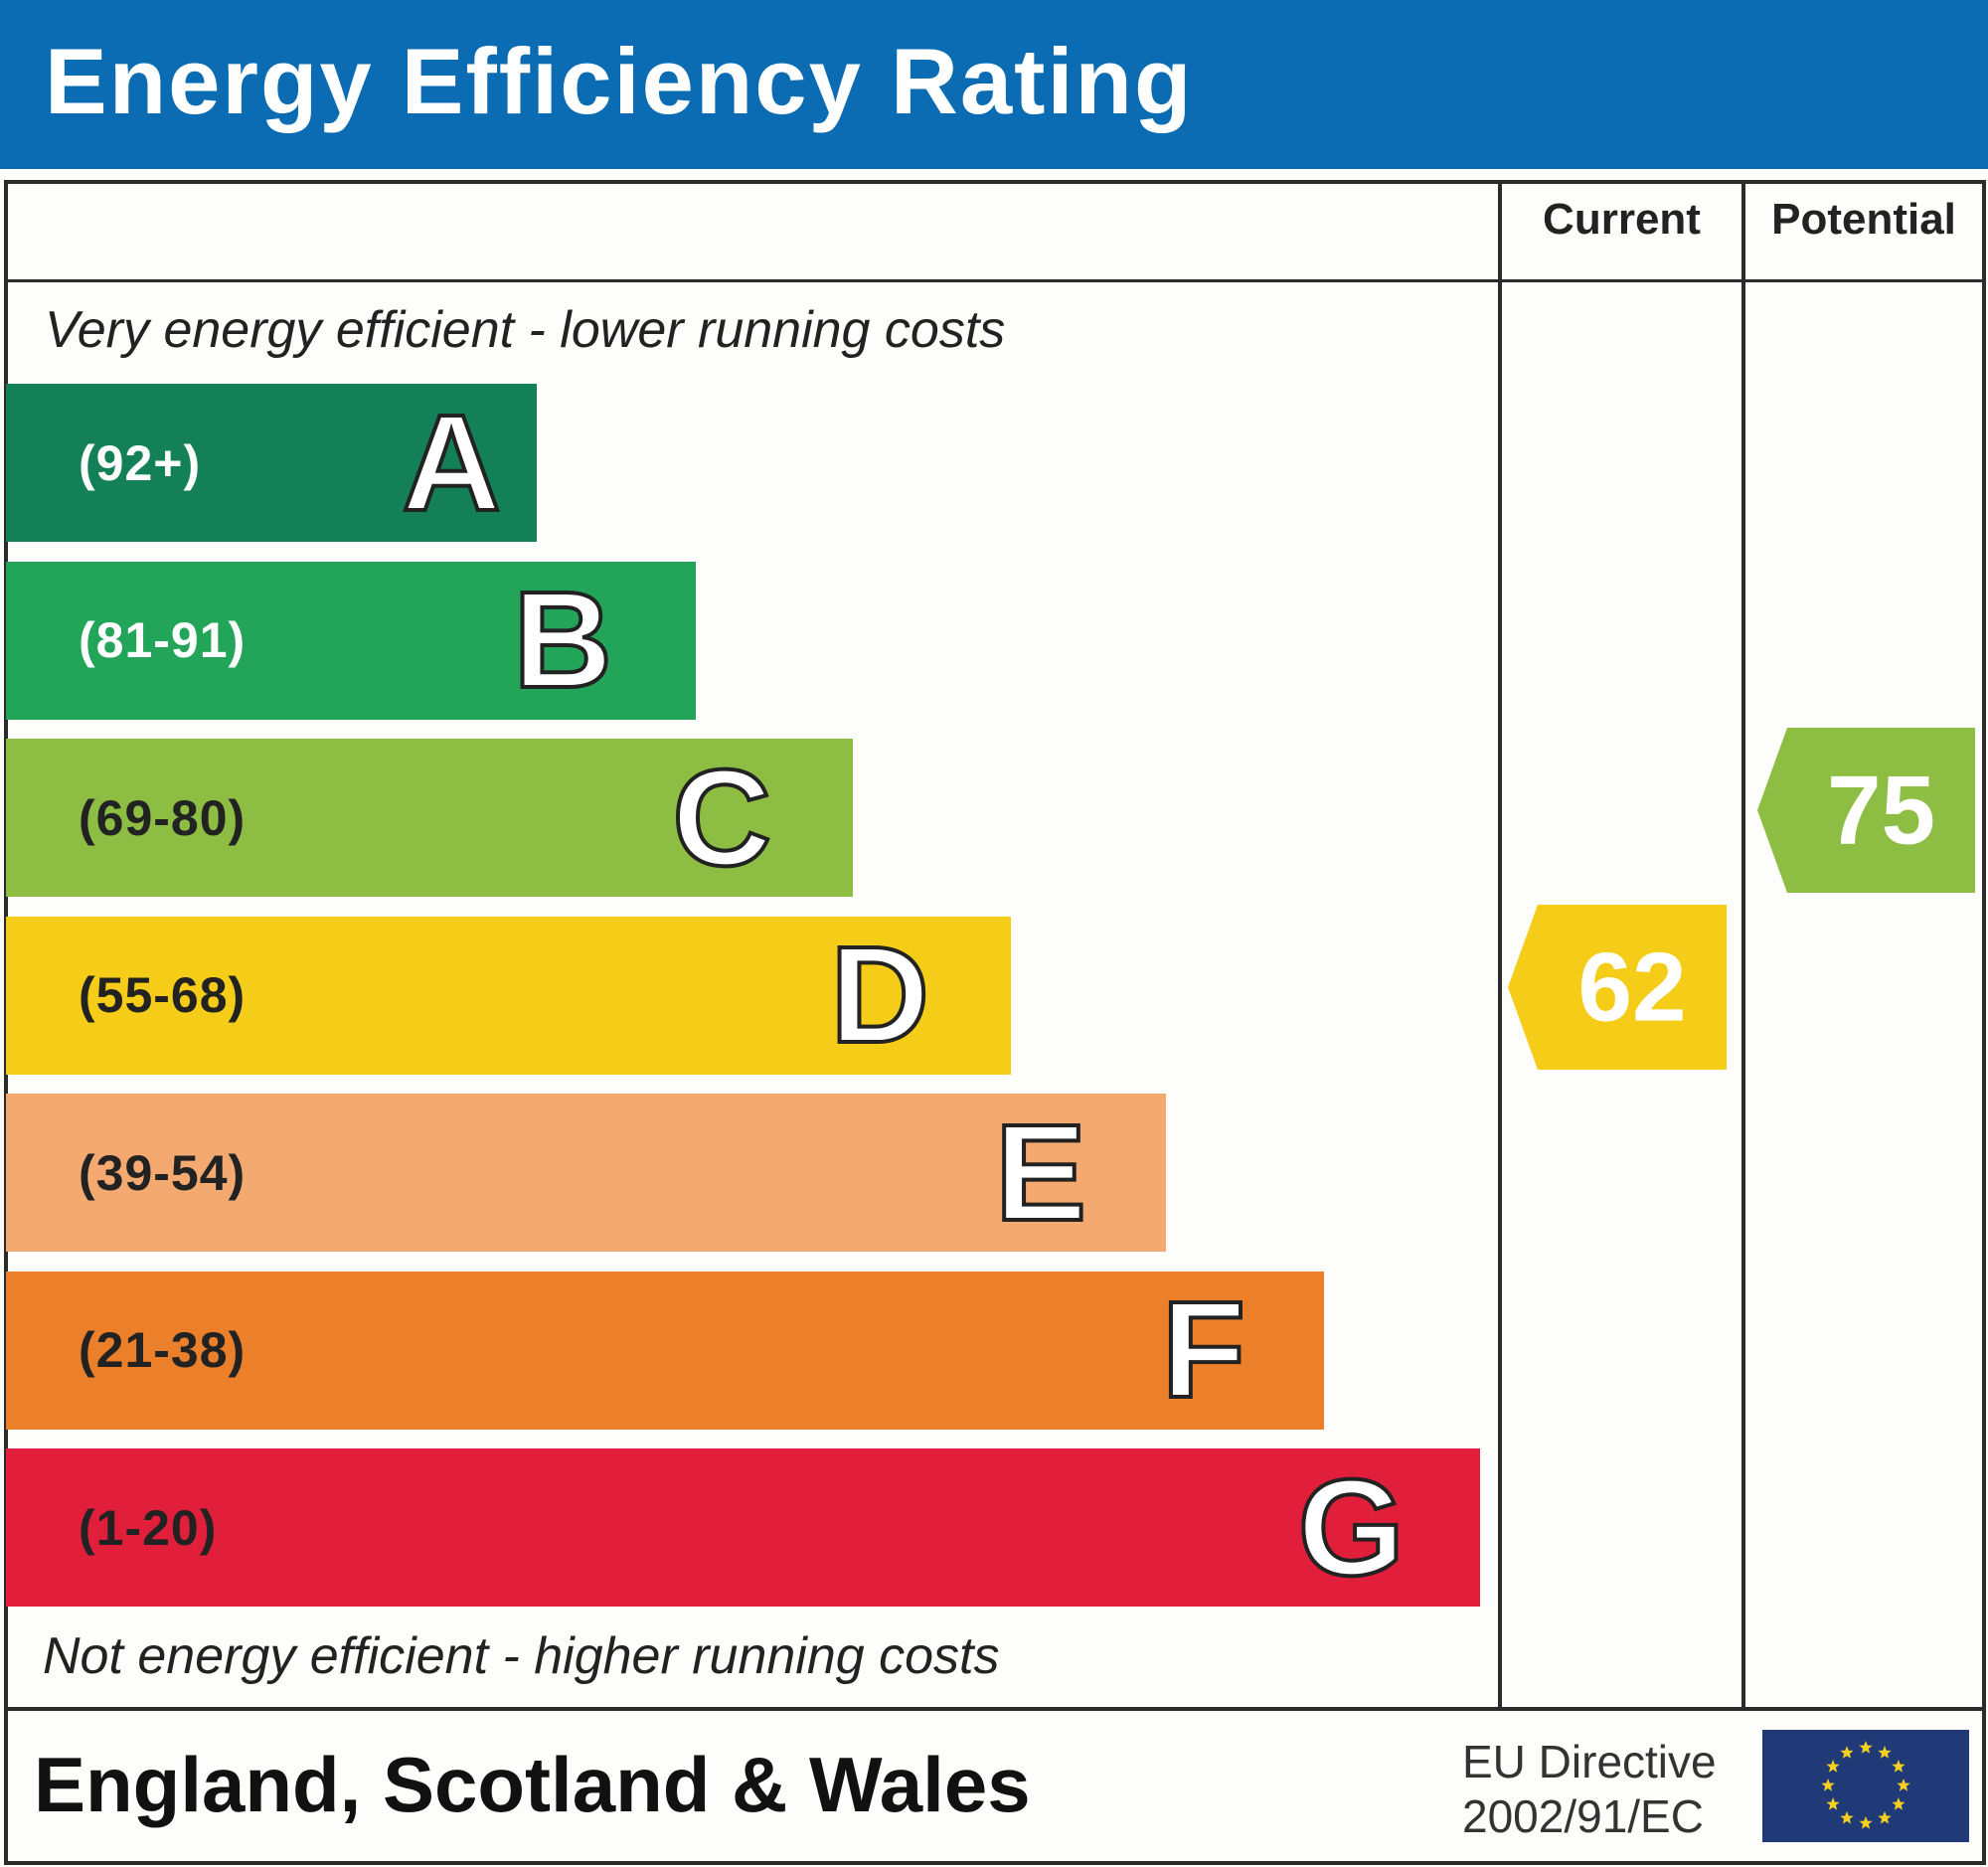  What do you see at coordinates (1632, 987) in the screenshot?
I see `current-rating-value: 62` at bounding box center [1632, 987].